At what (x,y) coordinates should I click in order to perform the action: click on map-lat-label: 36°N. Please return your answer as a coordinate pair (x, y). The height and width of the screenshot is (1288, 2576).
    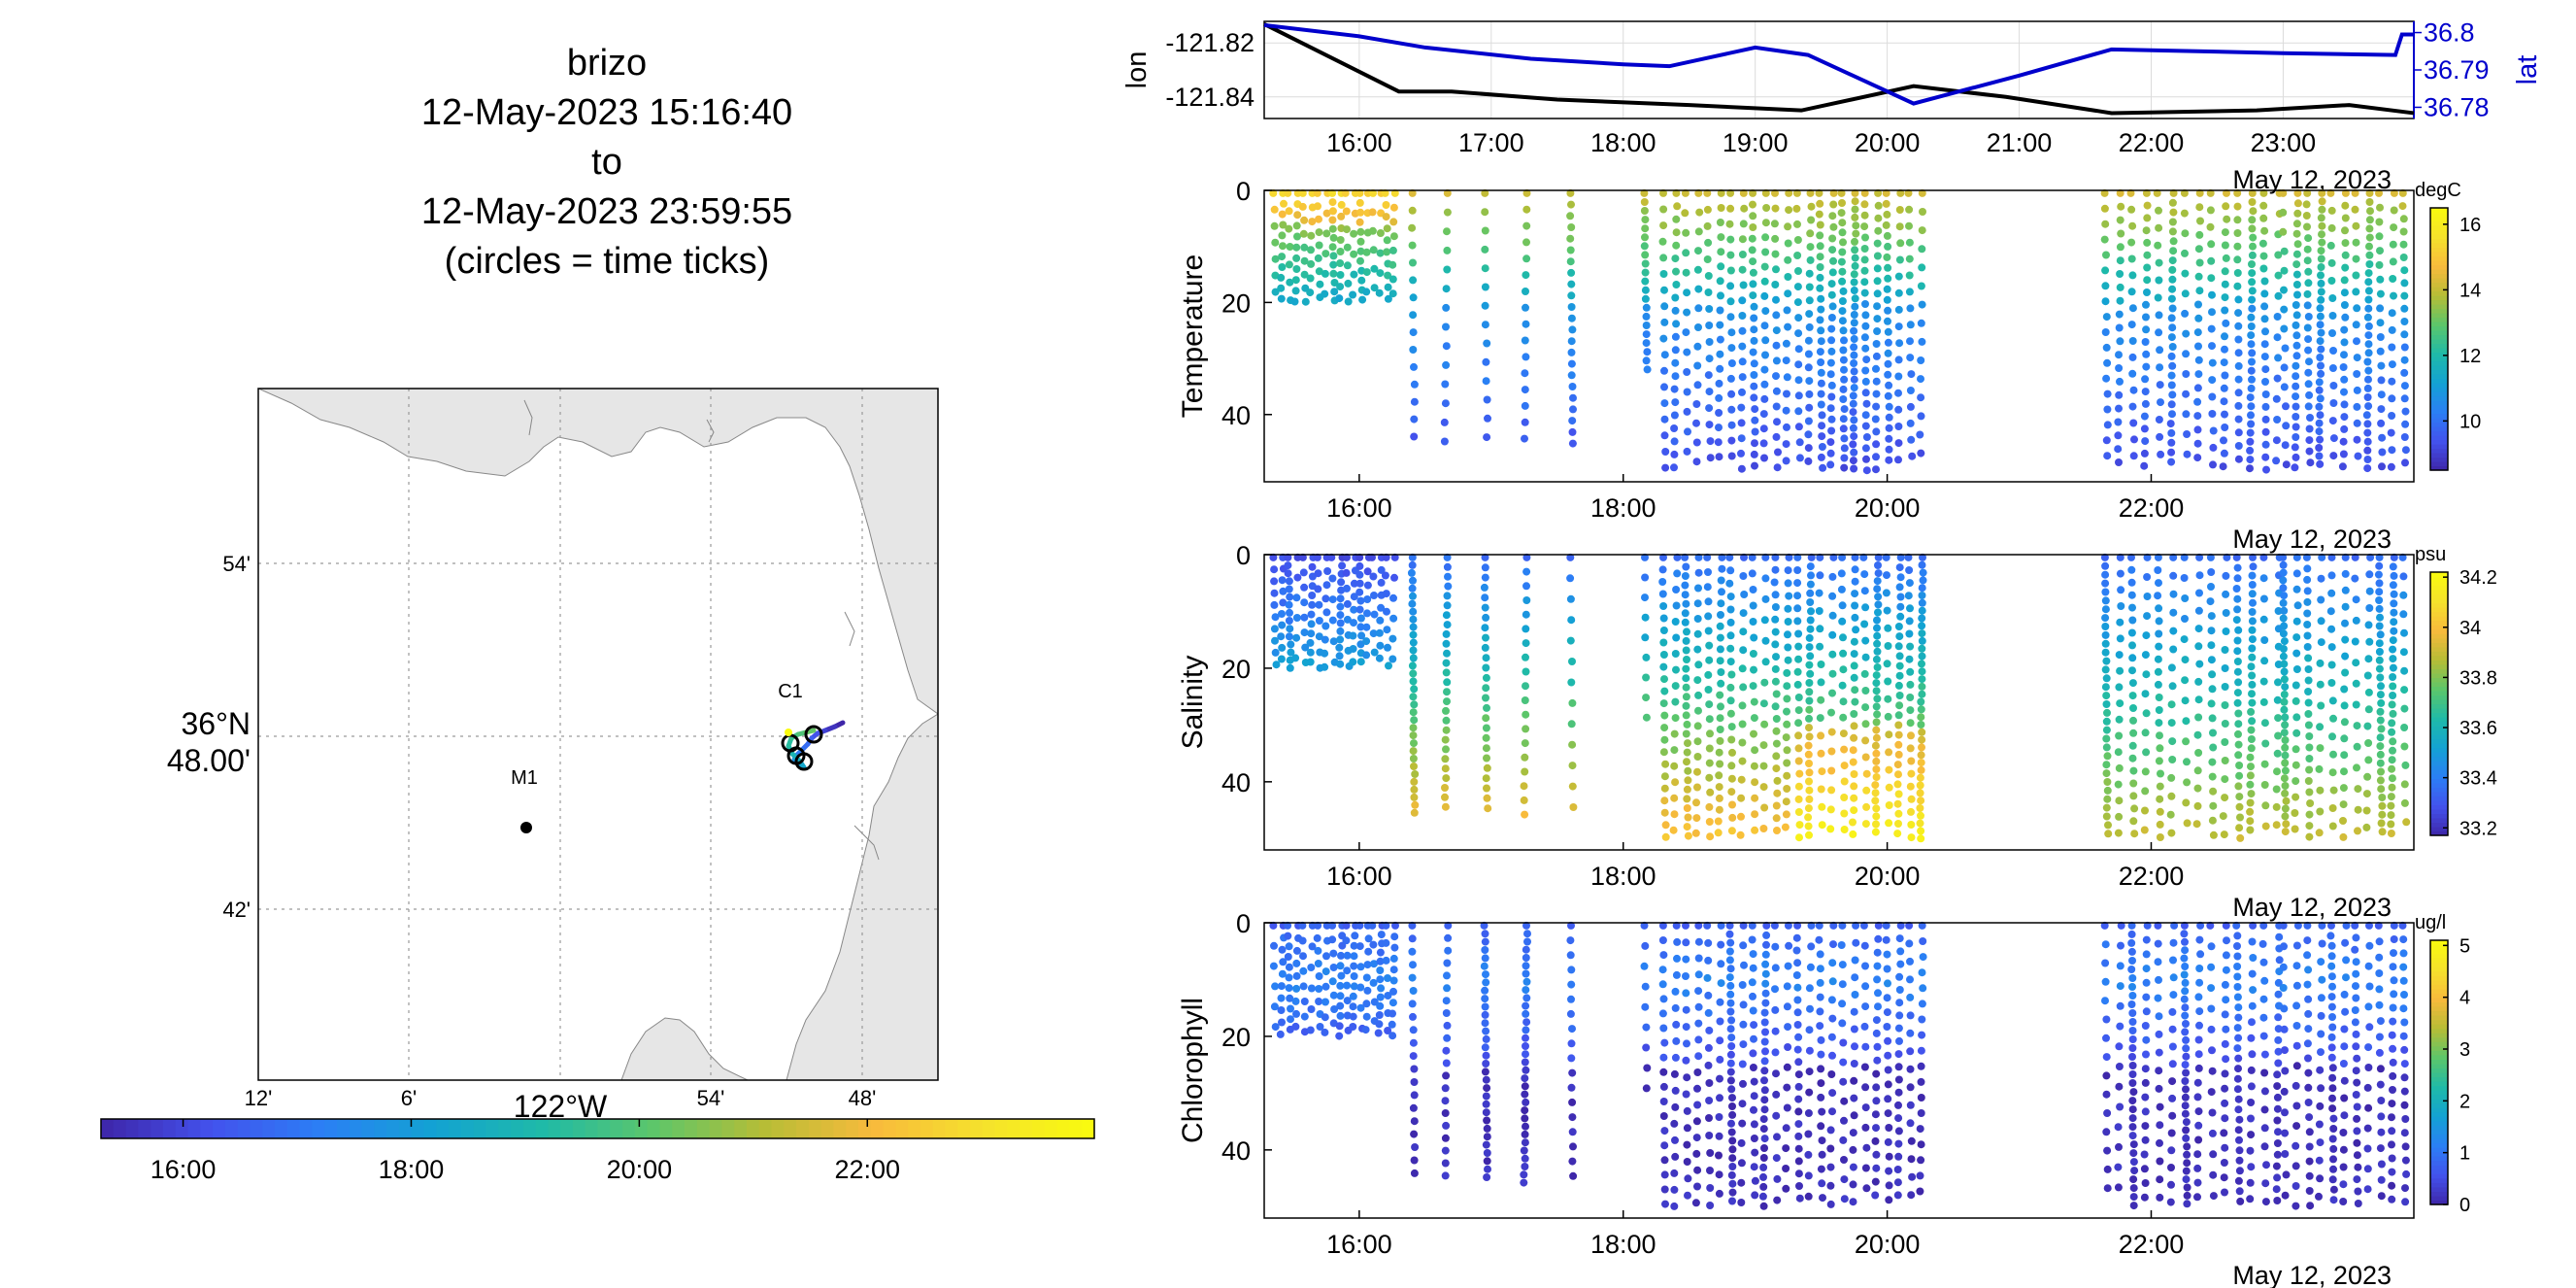
    Looking at the image, I should click on (217, 723).